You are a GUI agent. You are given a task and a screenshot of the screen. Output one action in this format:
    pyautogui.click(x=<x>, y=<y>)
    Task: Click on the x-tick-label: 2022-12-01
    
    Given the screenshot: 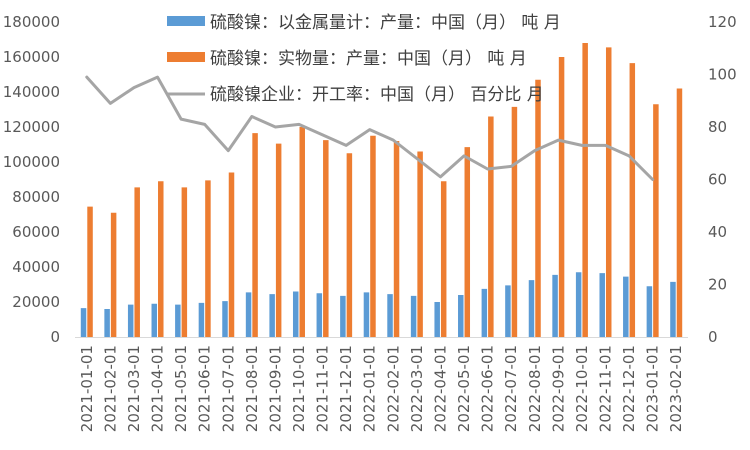 What is the action you would take?
    pyautogui.click(x=629, y=388)
    